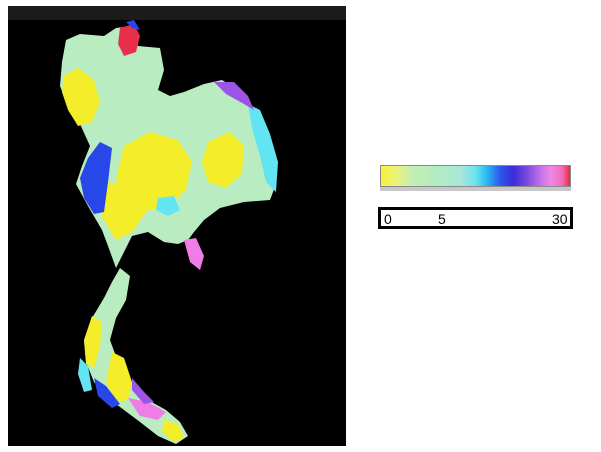 The width and height of the screenshot is (601, 452). What do you see at coordinates (93, 342) in the screenshot?
I see `south-yellow-west` at bounding box center [93, 342].